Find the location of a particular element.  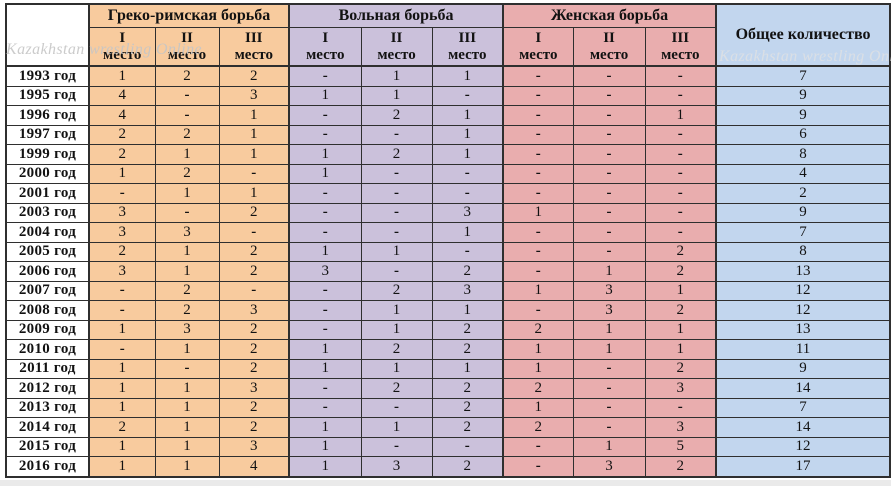

total-cell: 4 is located at coordinates (803, 174).